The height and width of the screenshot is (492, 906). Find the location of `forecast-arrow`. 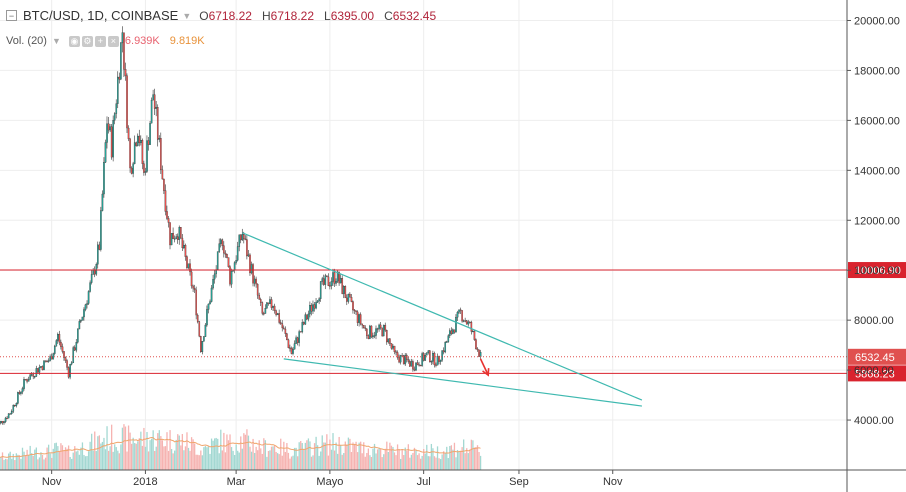

forecast-arrow is located at coordinates (484, 367).